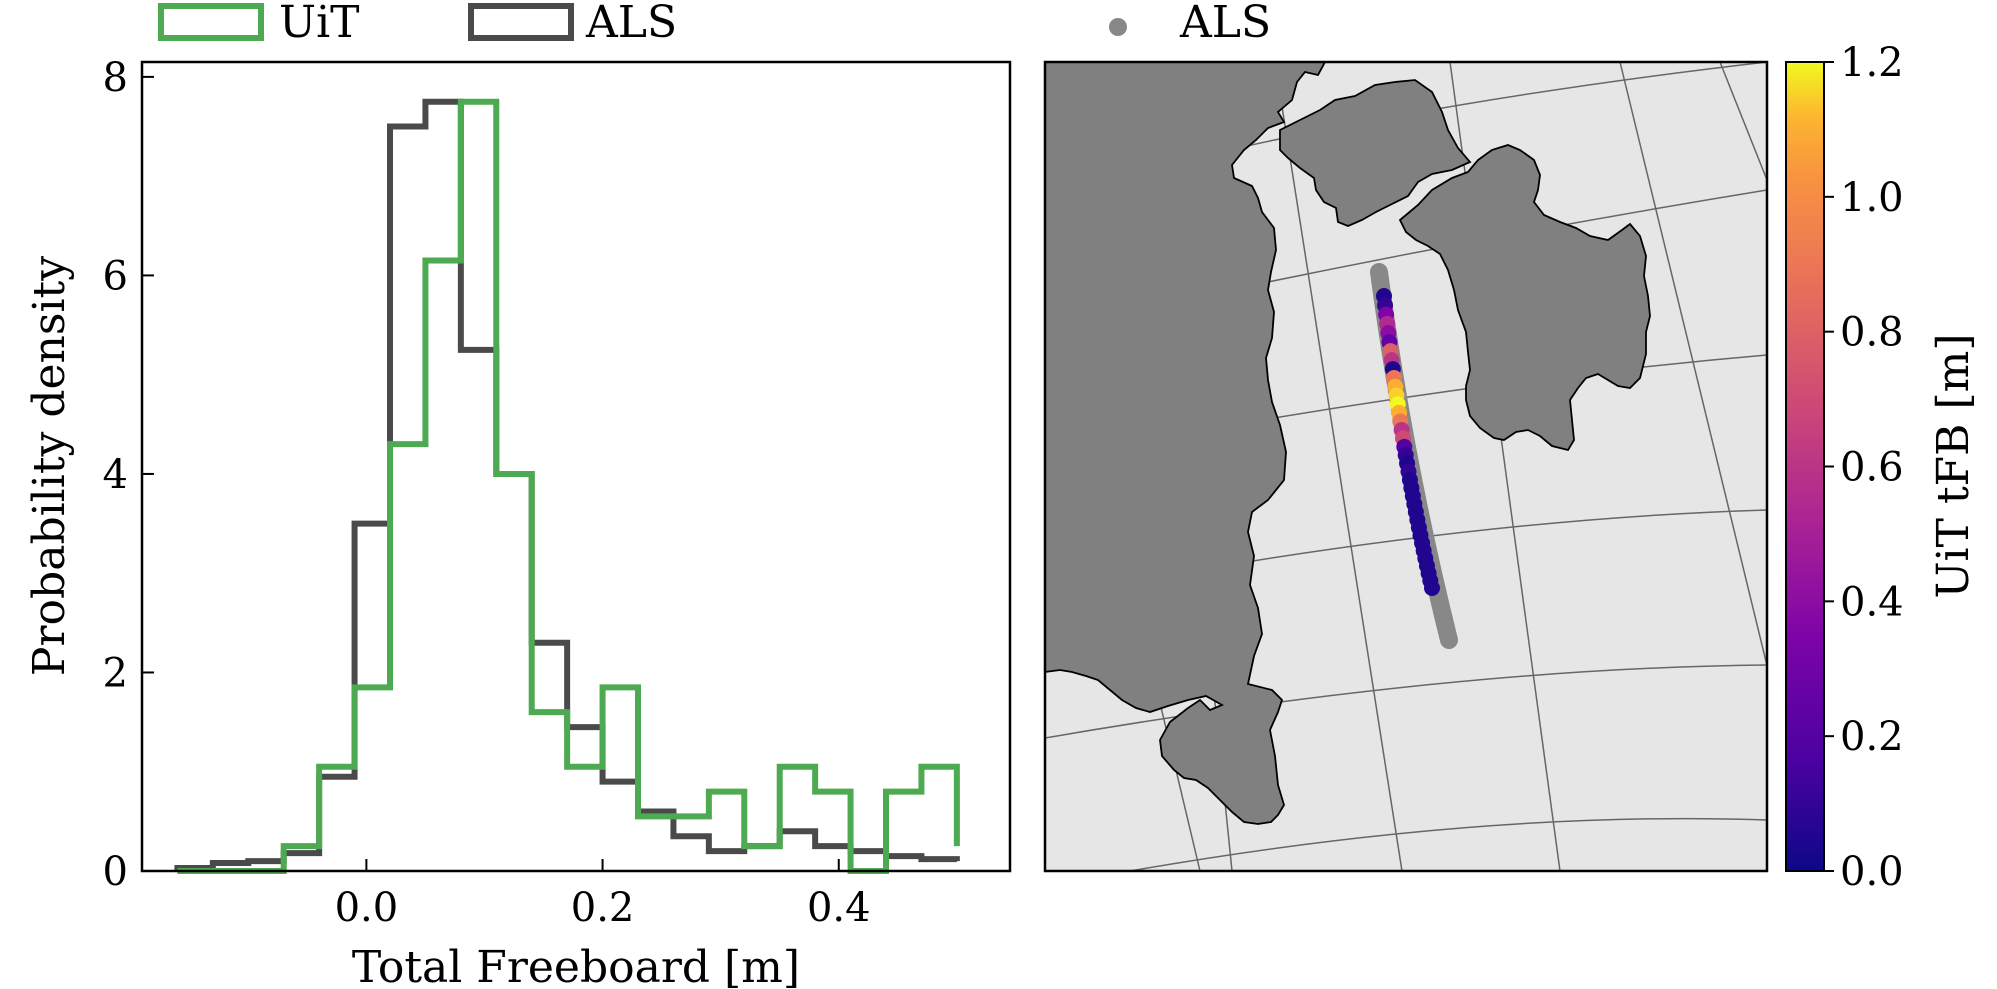 This screenshot has width=1997, height=989. What do you see at coordinates (1432, 588) in the screenshot?
I see `uit-point` at bounding box center [1432, 588].